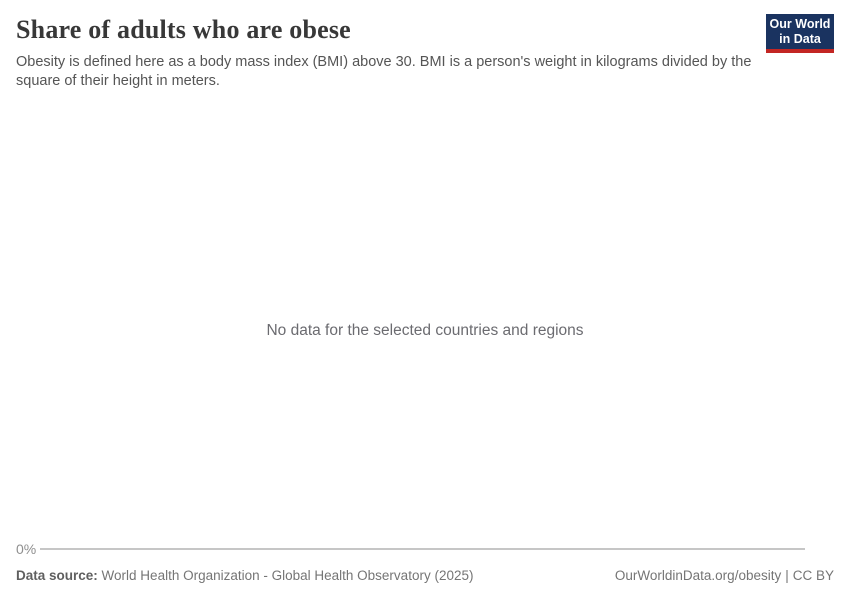 The width and height of the screenshot is (850, 600). What do you see at coordinates (57, 575) in the screenshot?
I see `data-source-label: Data source:` at bounding box center [57, 575].